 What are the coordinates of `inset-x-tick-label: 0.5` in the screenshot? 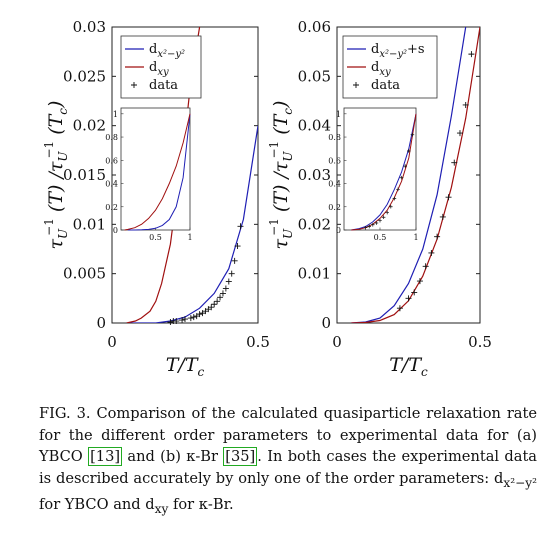 It's located at (380, 237).